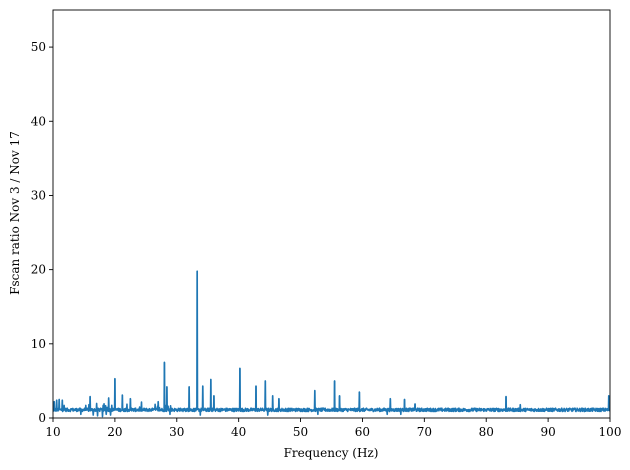  I want to click on y-tick-label: 40, so click(38, 121).